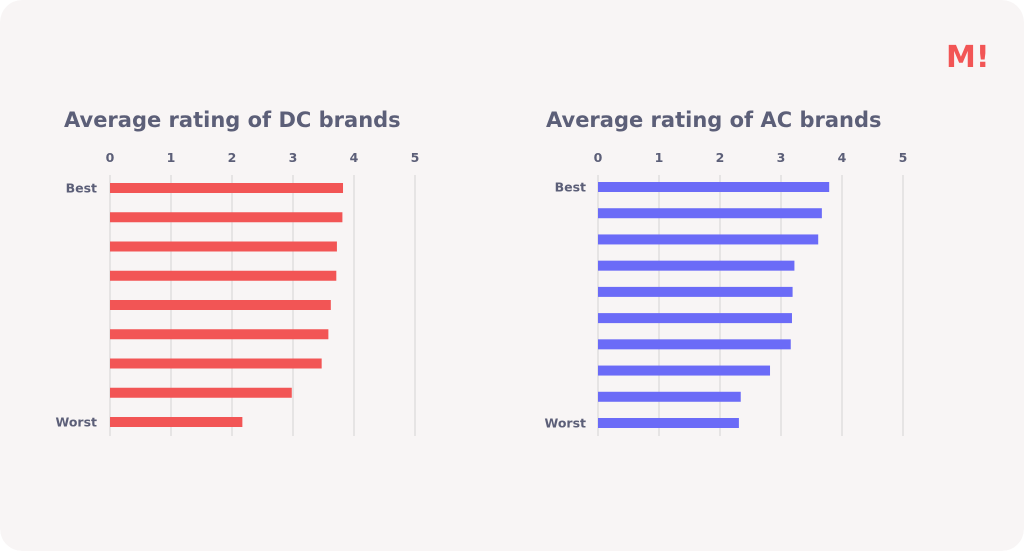 The height and width of the screenshot is (551, 1024). I want to click on ac-tick-label-2: 2, so click(720, 157).